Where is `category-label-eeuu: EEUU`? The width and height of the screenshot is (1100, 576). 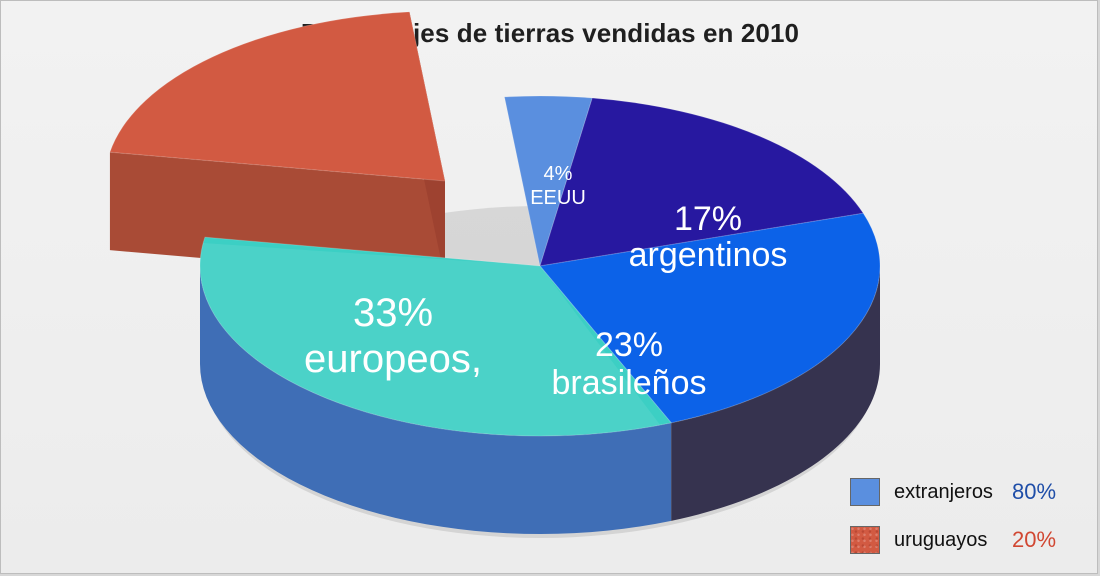 category-label-eeuu: EEUU is located at coordinates (558, 198).